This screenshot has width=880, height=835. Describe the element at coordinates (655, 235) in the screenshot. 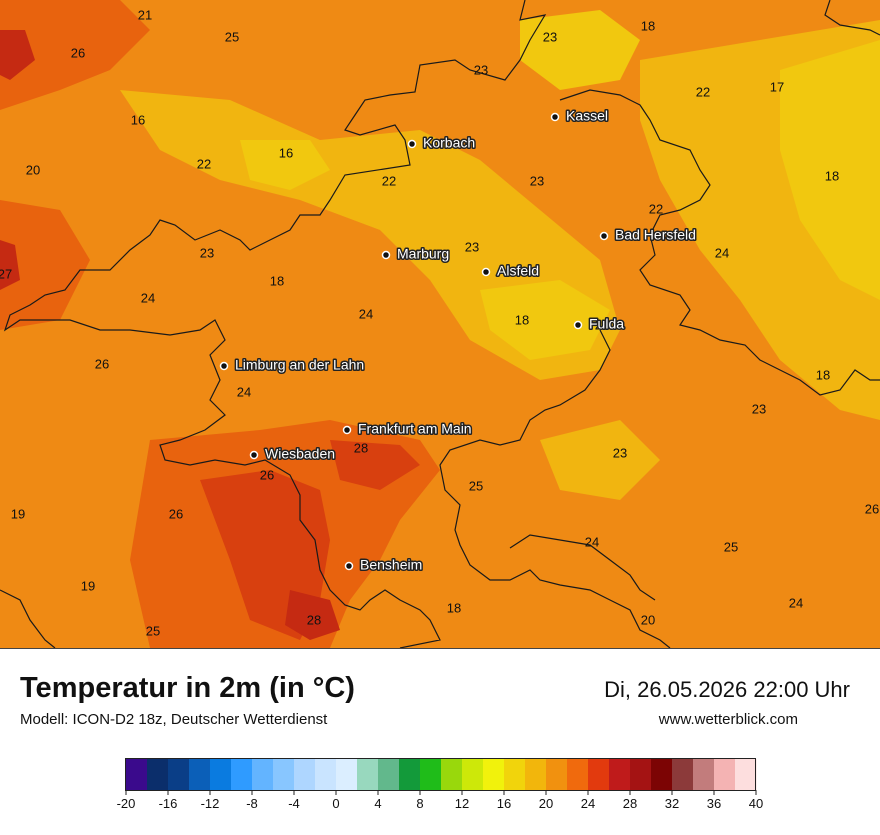

I see `city-label: Bad Hersfeld` at that location.